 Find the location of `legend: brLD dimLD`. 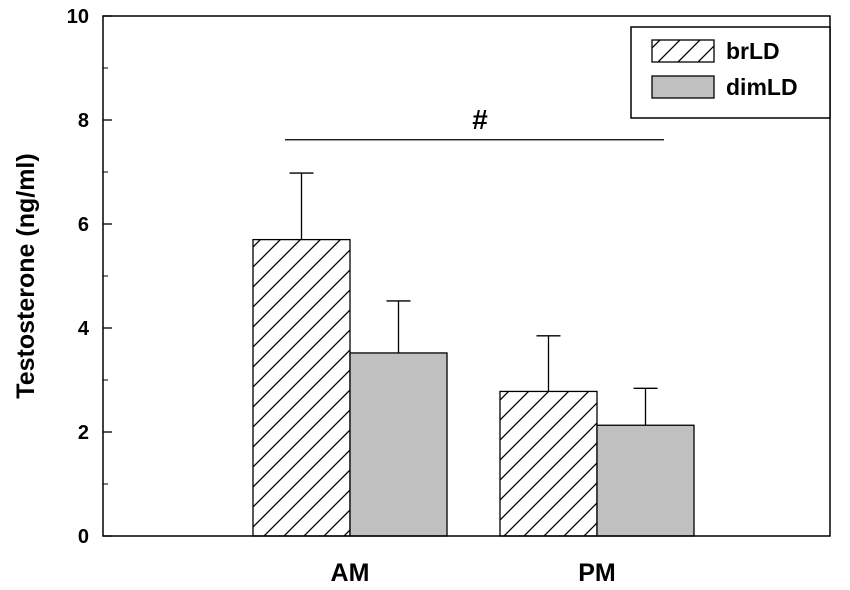

legend: brLD dimLD is located at coordinates (730, 72).